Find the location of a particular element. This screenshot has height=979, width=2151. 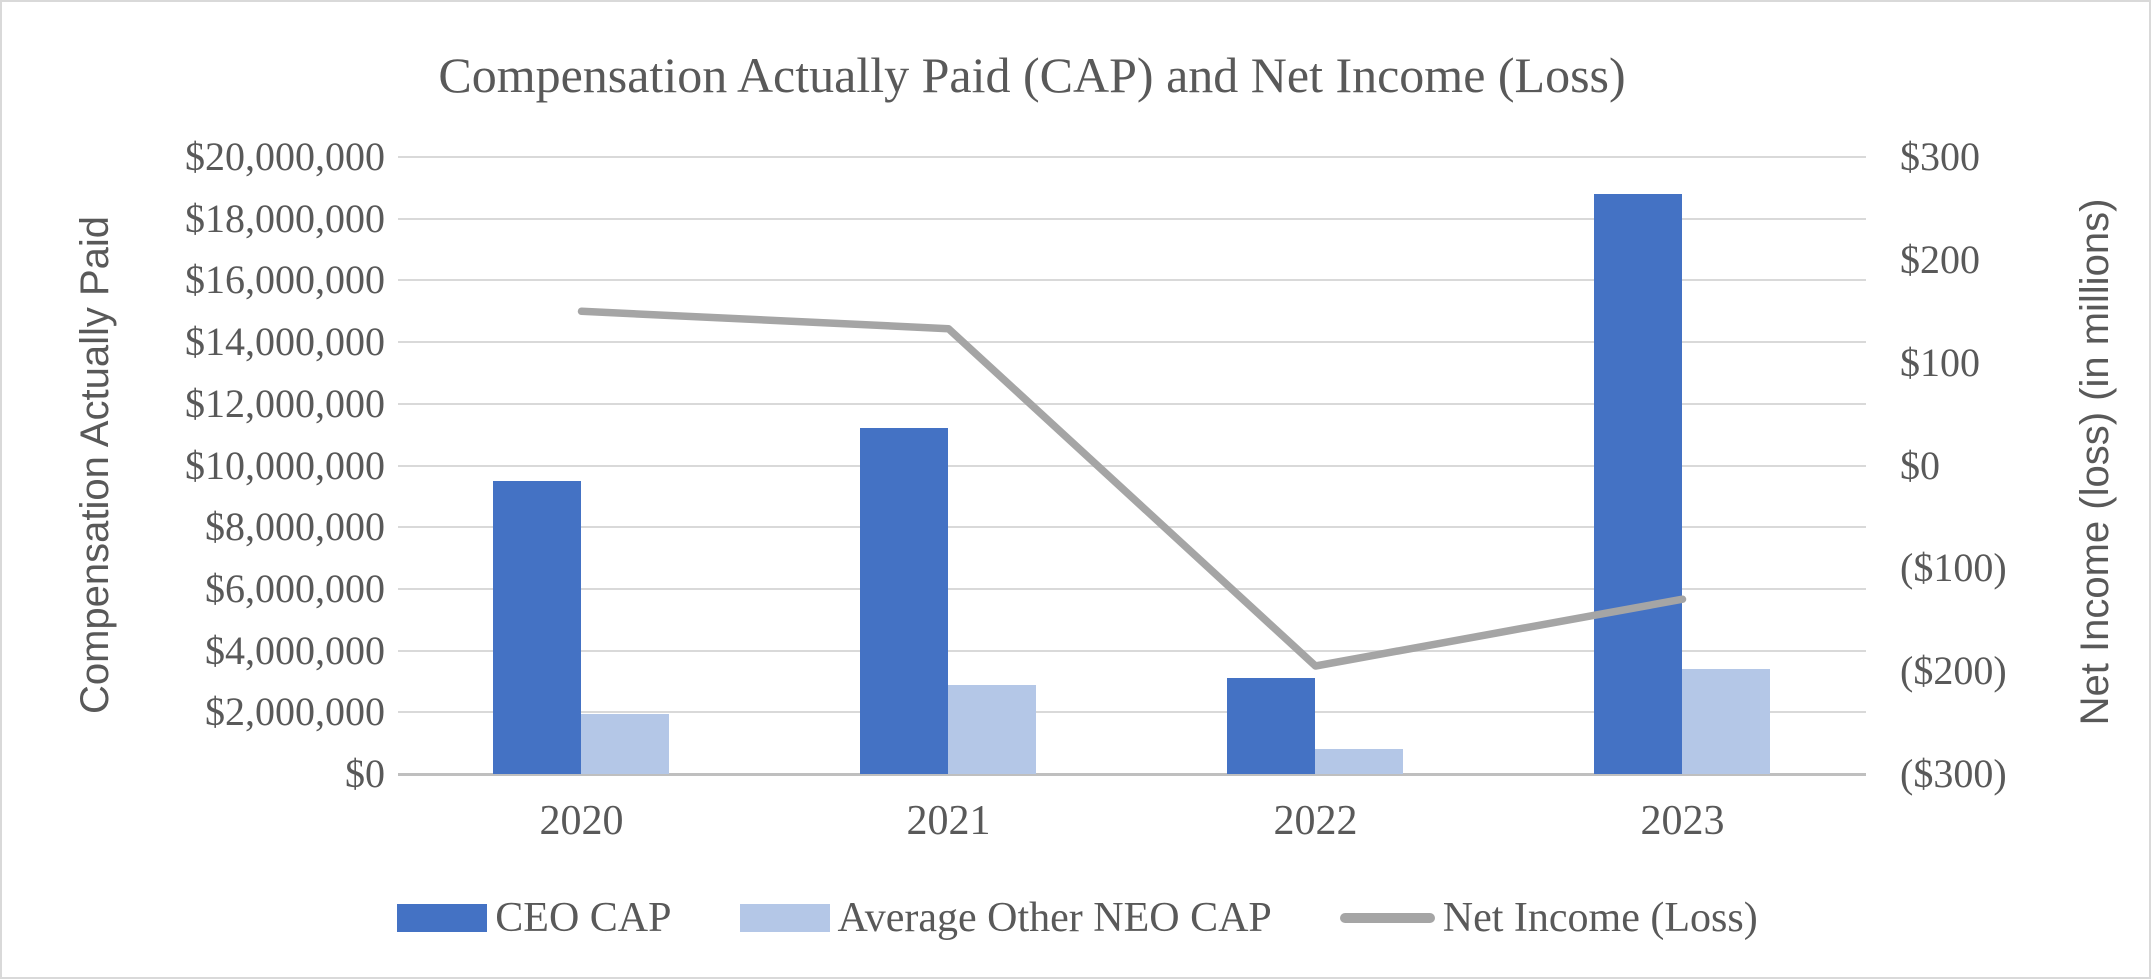

bar-ceo-cap-2021 is located at coordinates (903, 601).